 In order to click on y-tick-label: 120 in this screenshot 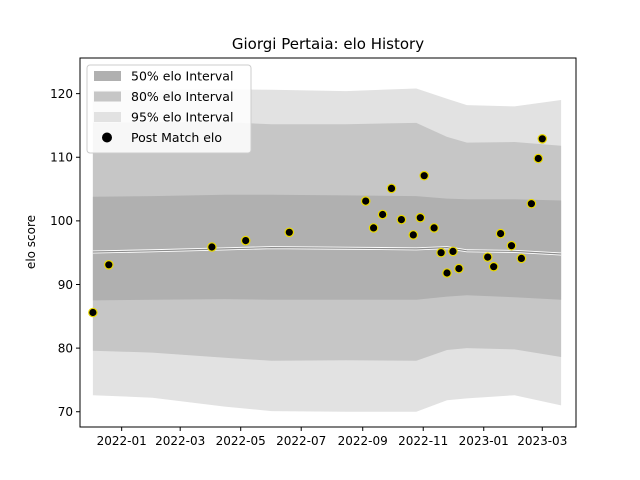, I will do `click(61, 94)`.